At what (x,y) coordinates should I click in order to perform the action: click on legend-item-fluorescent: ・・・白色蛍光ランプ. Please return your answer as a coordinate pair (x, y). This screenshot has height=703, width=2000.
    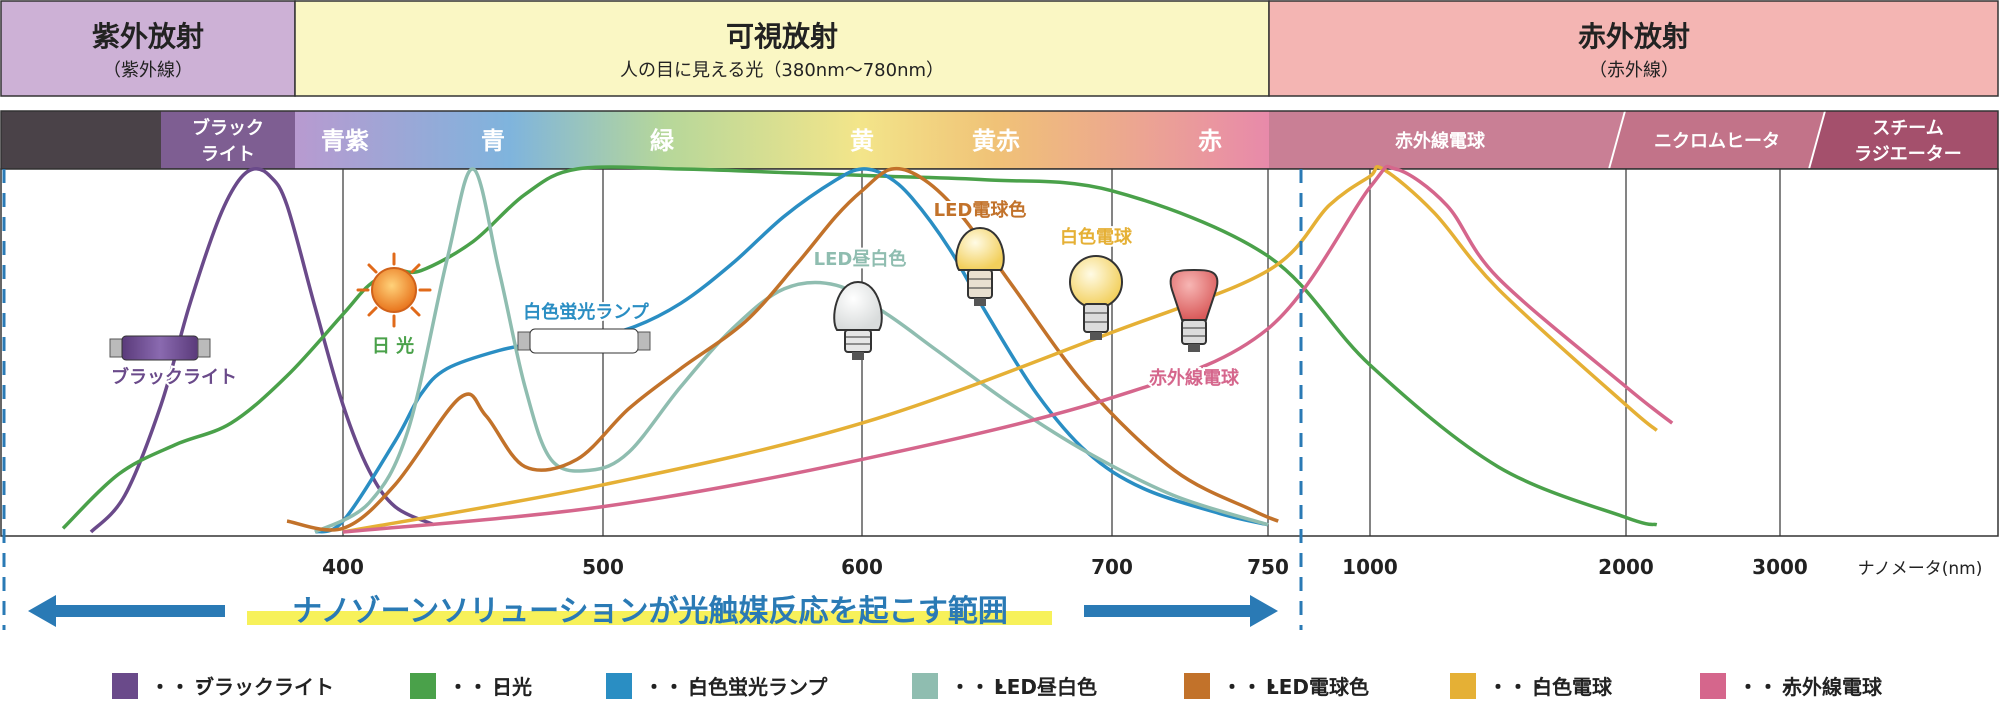
    Looking at the image, I should click on (717, 686).